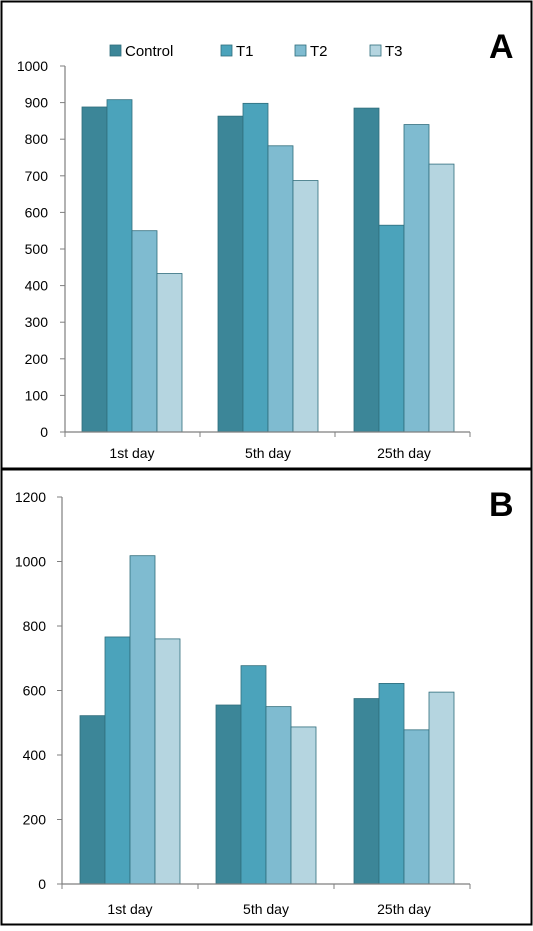 This screenshot has height=931, width=533. I want to click on panel-a-x-label: 25th day, so click(404, 453).